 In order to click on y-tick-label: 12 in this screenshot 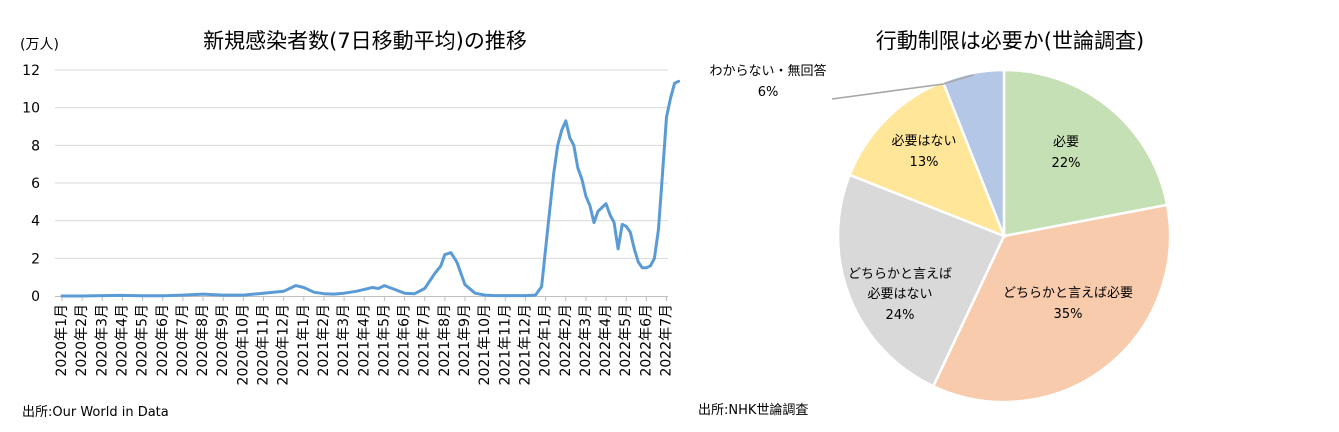, I will do `click(31, 71)`.